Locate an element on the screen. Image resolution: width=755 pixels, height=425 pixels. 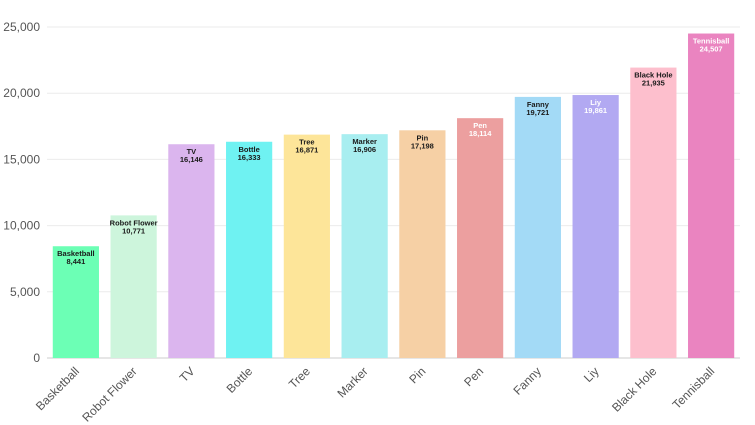
y-axis-ticks: 0 5,000 10,000 15,000 20,000 25,000 is located at coordinates (21, 192).